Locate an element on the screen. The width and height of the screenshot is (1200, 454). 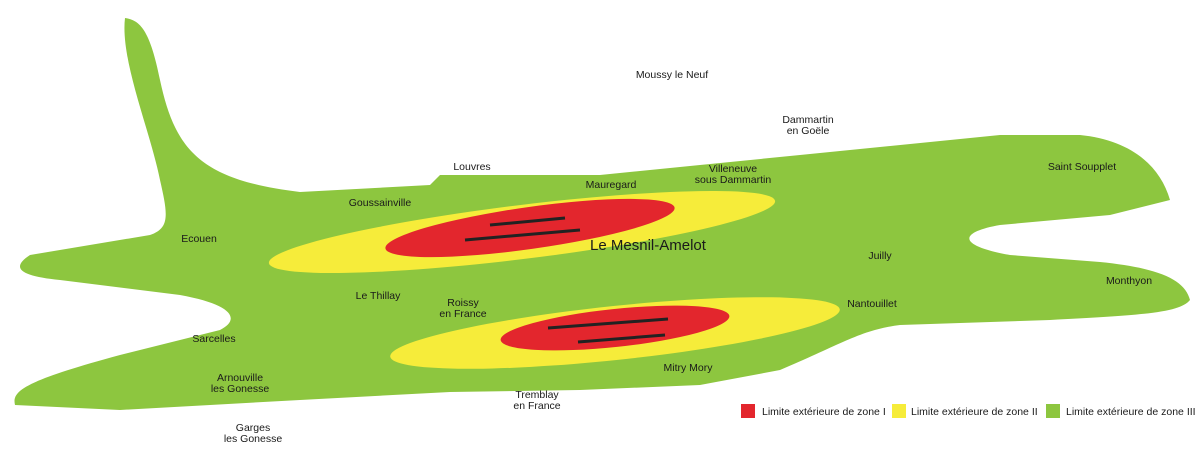
place-label: Mauregard is located at coordinates (611, 185).